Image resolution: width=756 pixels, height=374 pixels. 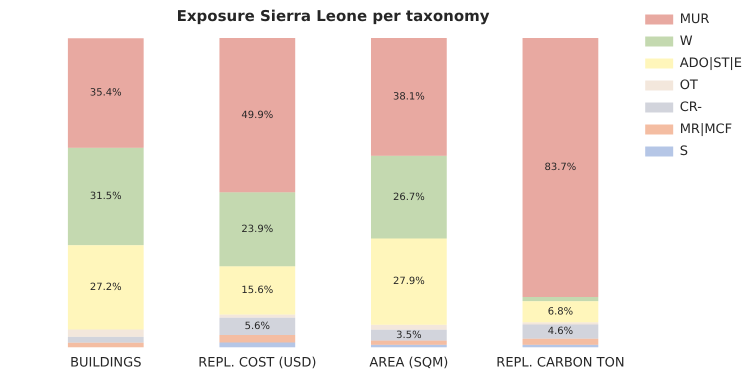 I want to click on legend-label: S, so click(x=684, y=151).